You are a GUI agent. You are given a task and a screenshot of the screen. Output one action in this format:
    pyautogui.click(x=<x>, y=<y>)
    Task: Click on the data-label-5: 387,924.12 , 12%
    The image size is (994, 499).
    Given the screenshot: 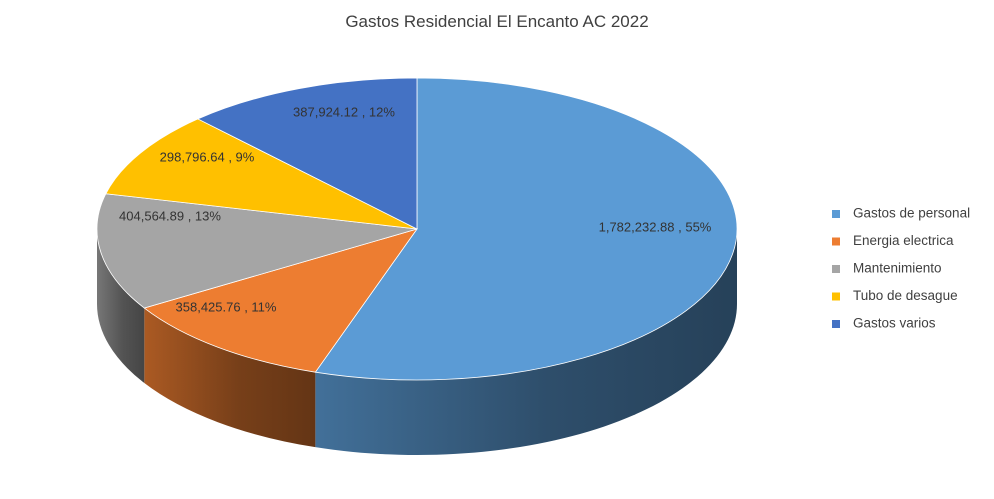 What is the action you would take?
    pyautogui.click(x=344, y=111)
    